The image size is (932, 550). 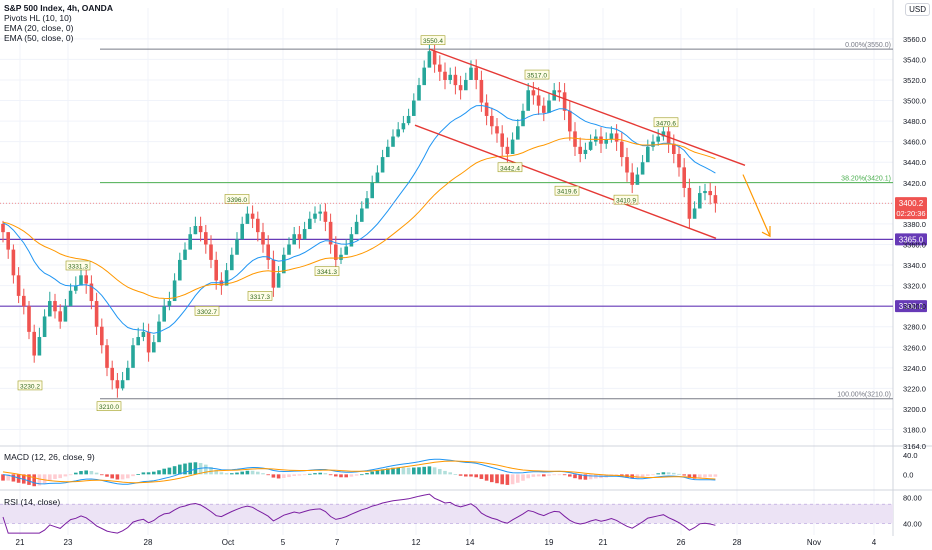 I want to click on time-tick-label: 23, so click(x=68, y=542).